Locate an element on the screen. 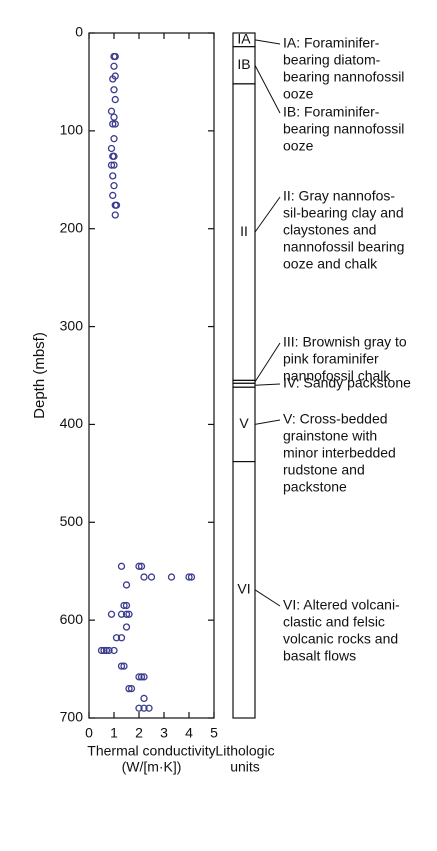 Image resolution: width=437 pixels, height=851 pixels. unit-description: clastic and felsic is located at coordinates (334, 622).